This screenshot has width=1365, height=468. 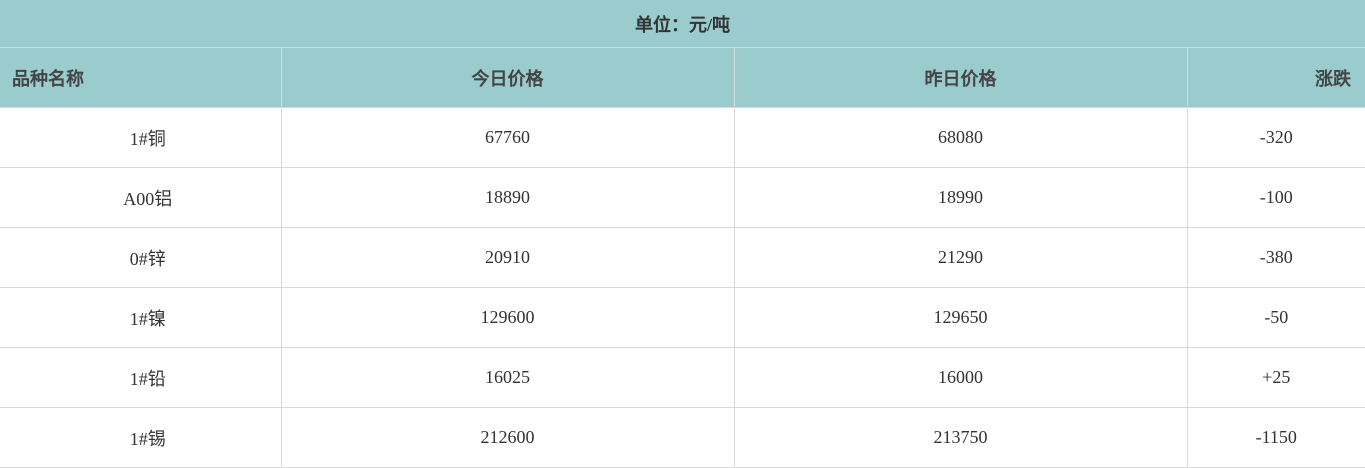 I want to click on cell-name: 0#锌, so click(x=141, y=257).